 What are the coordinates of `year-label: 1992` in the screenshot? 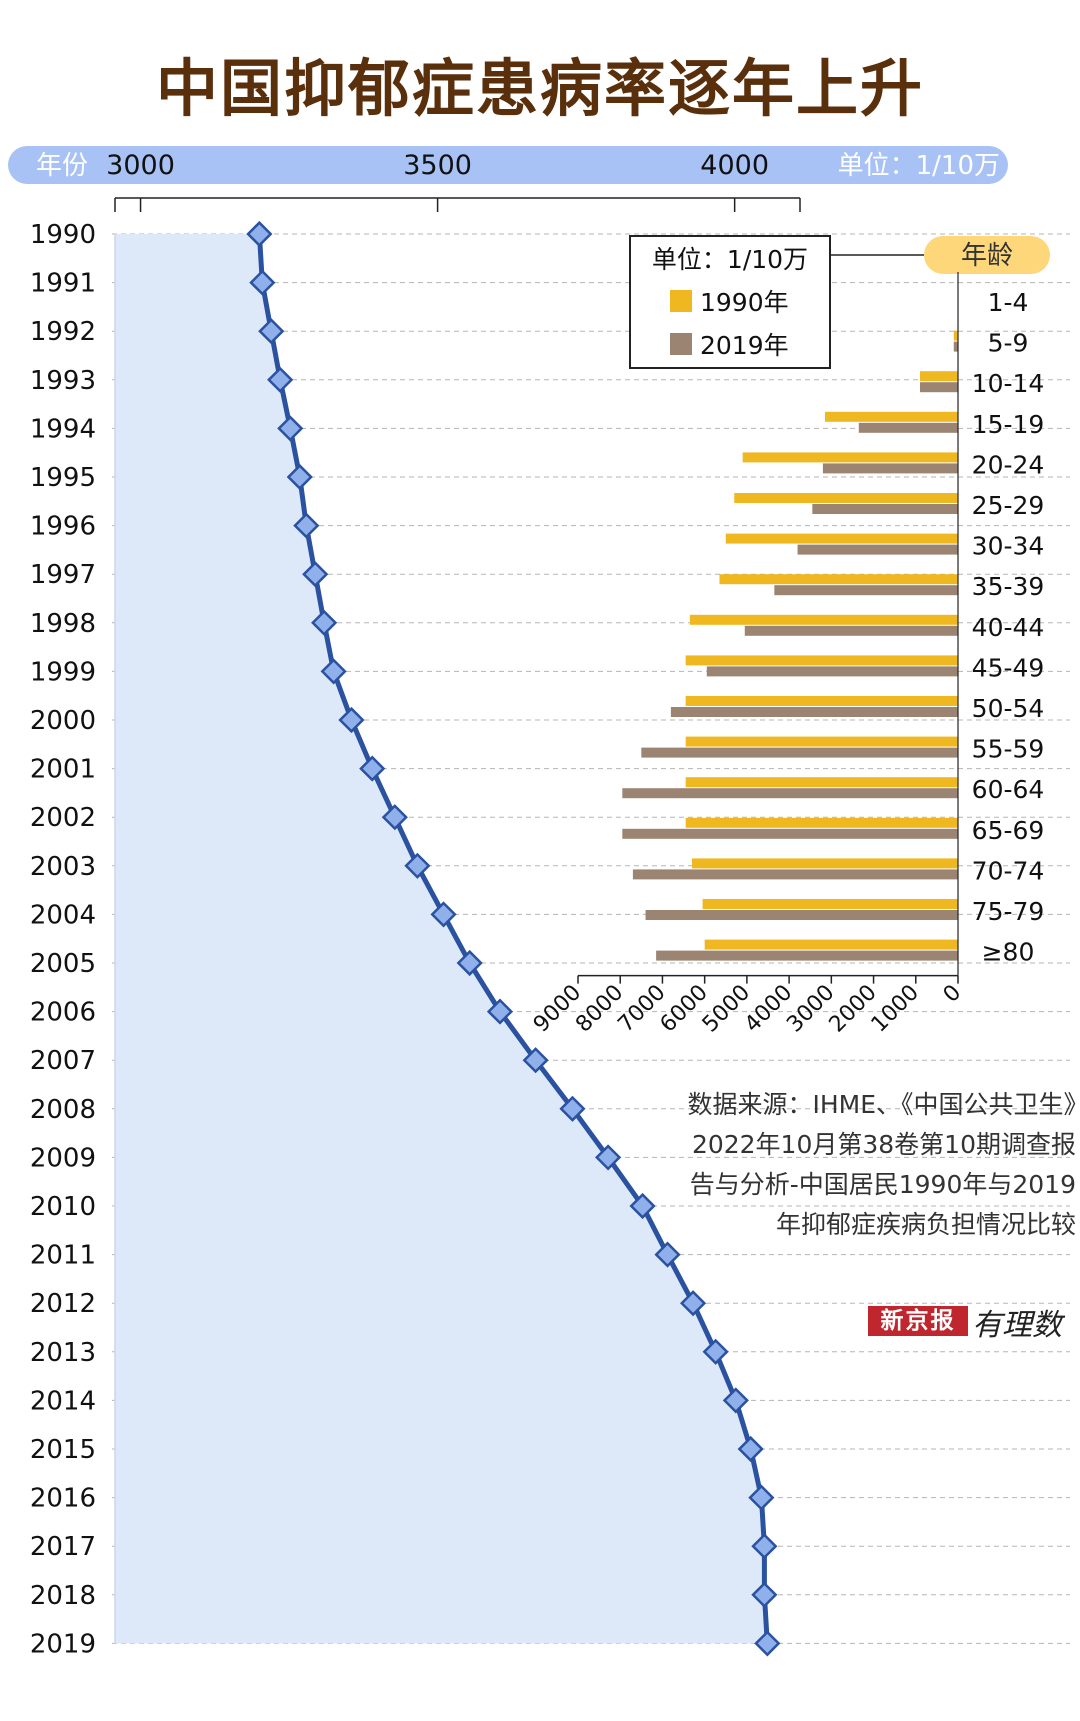 It's located at (63, 332).